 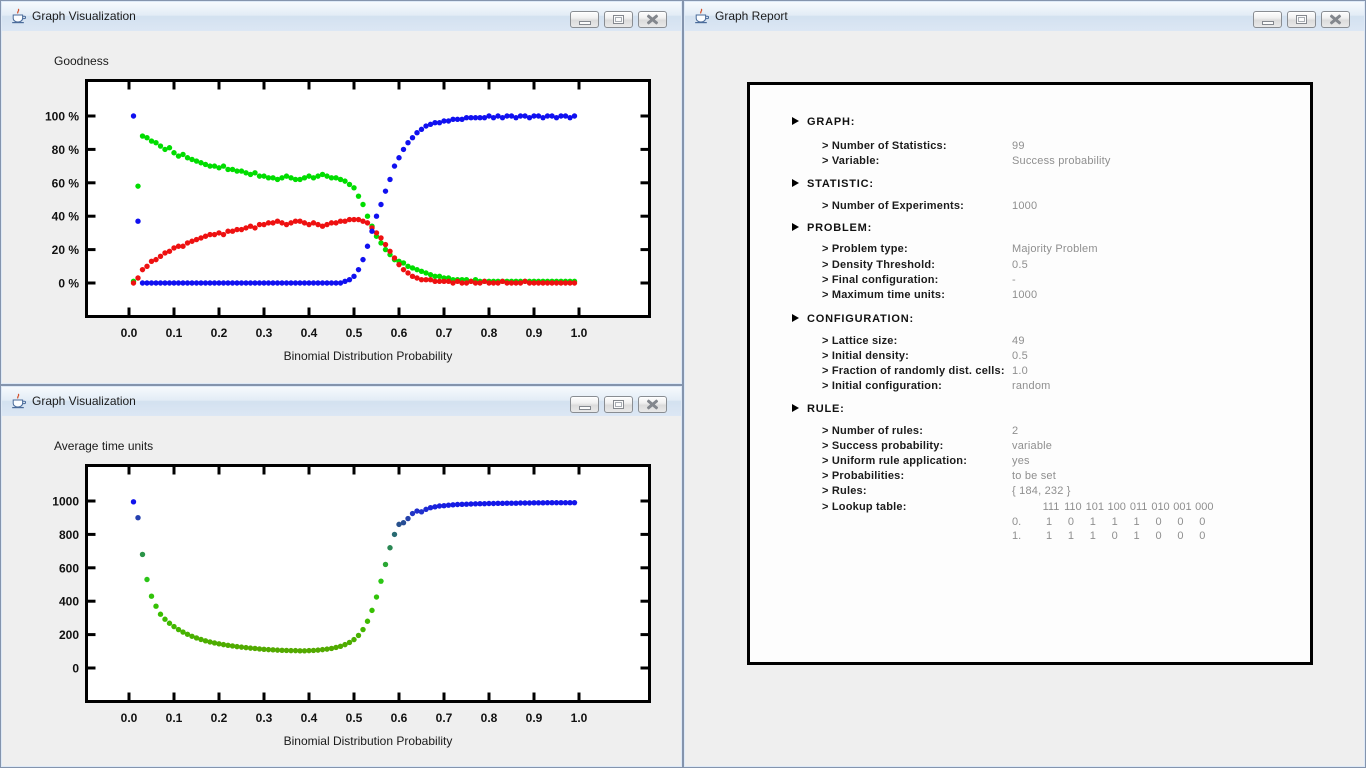 I want to click on y-tick-label: 80 %, so click(x=66, y=150).